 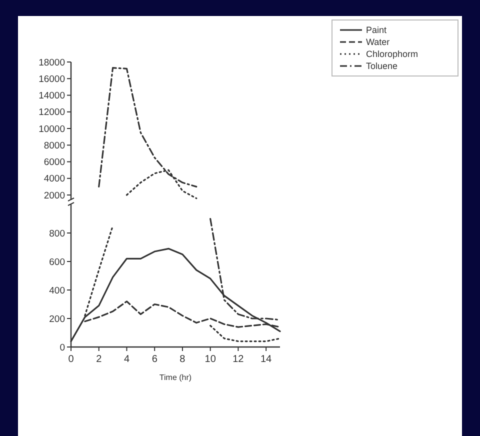 What do you see at coordinates (382, 66) in the screenshot?
I see `legend-label: Toluene` at bounding box center [382, 66].